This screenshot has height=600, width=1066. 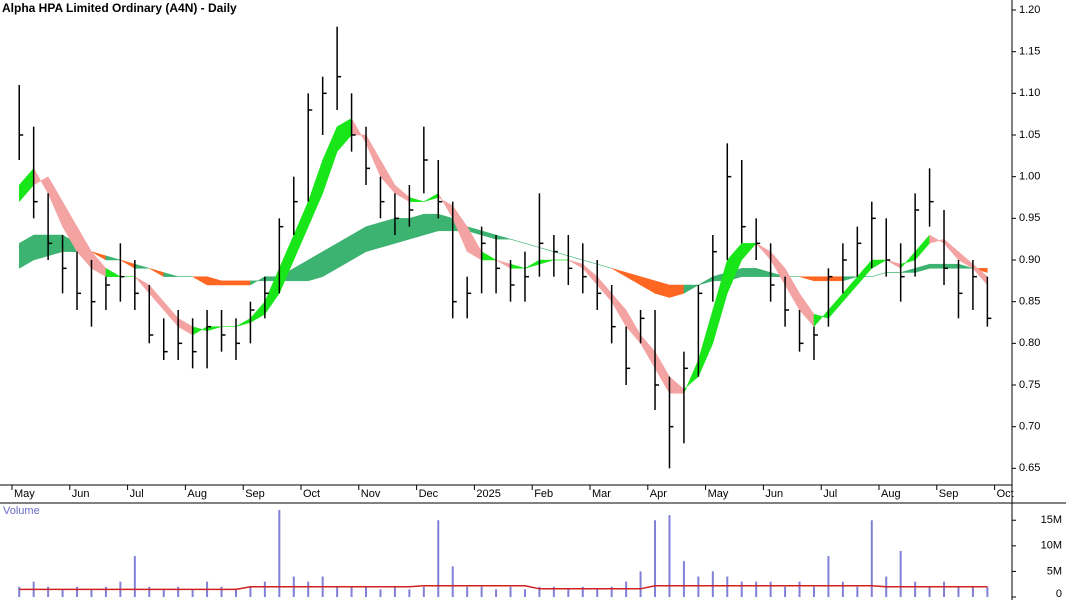 I want to click on y-tick-label: 0.75, so click(x=1029, y=385).